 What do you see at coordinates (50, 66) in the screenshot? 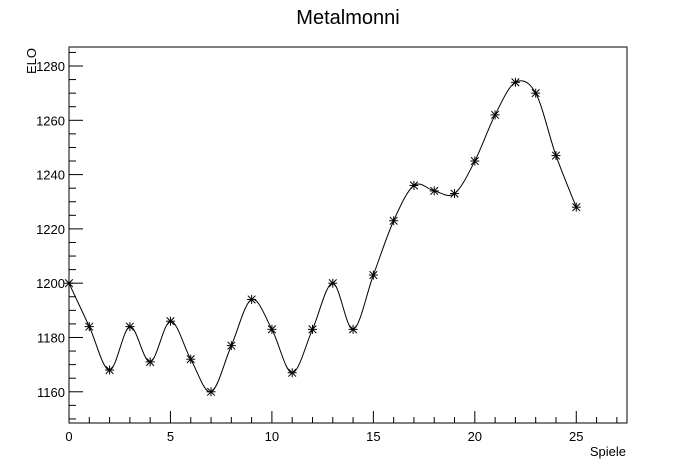
I see `y-tick-label: 1280` at bounding box center [50, 66].